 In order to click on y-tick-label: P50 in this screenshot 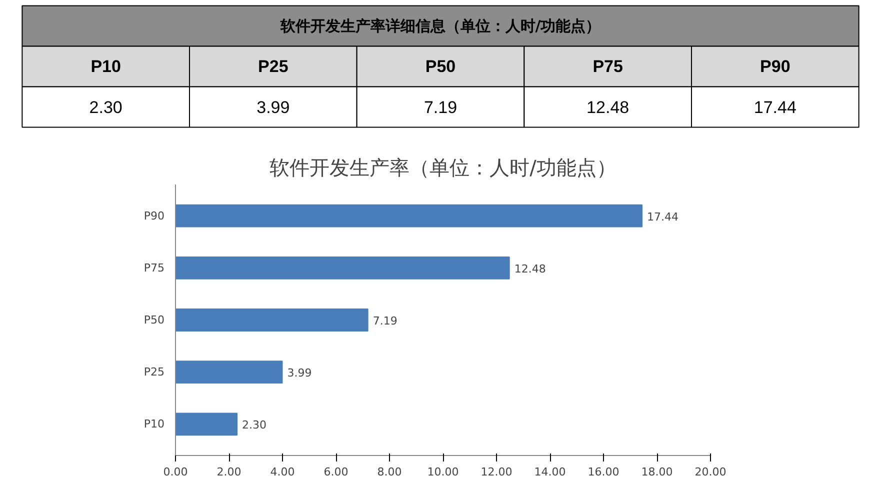, I will do `click(154, 320)`.